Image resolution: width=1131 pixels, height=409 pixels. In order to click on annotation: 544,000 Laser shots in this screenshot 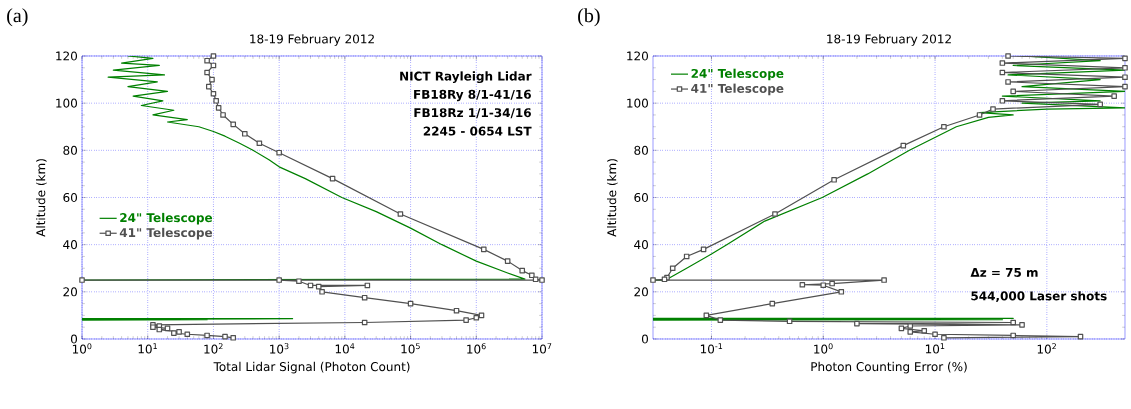, I will do `click(1039, 296)`.